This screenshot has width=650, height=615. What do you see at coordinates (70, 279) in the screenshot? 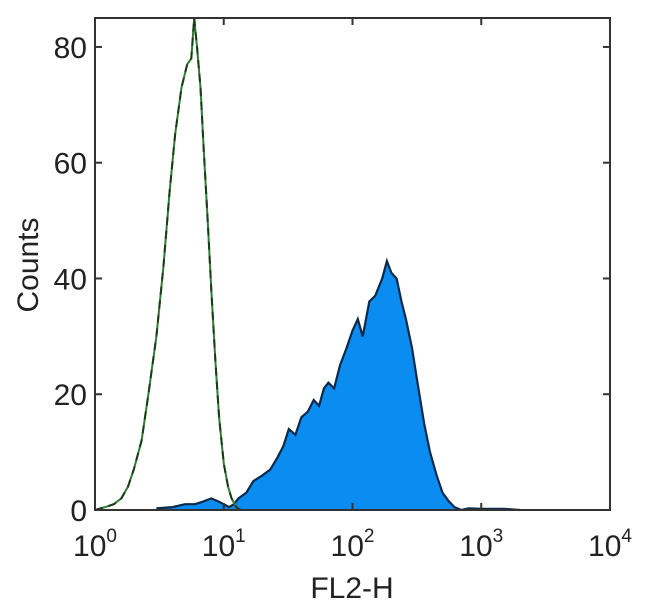
I see `y-tick-label: 40` at bounding box center [70, 279].